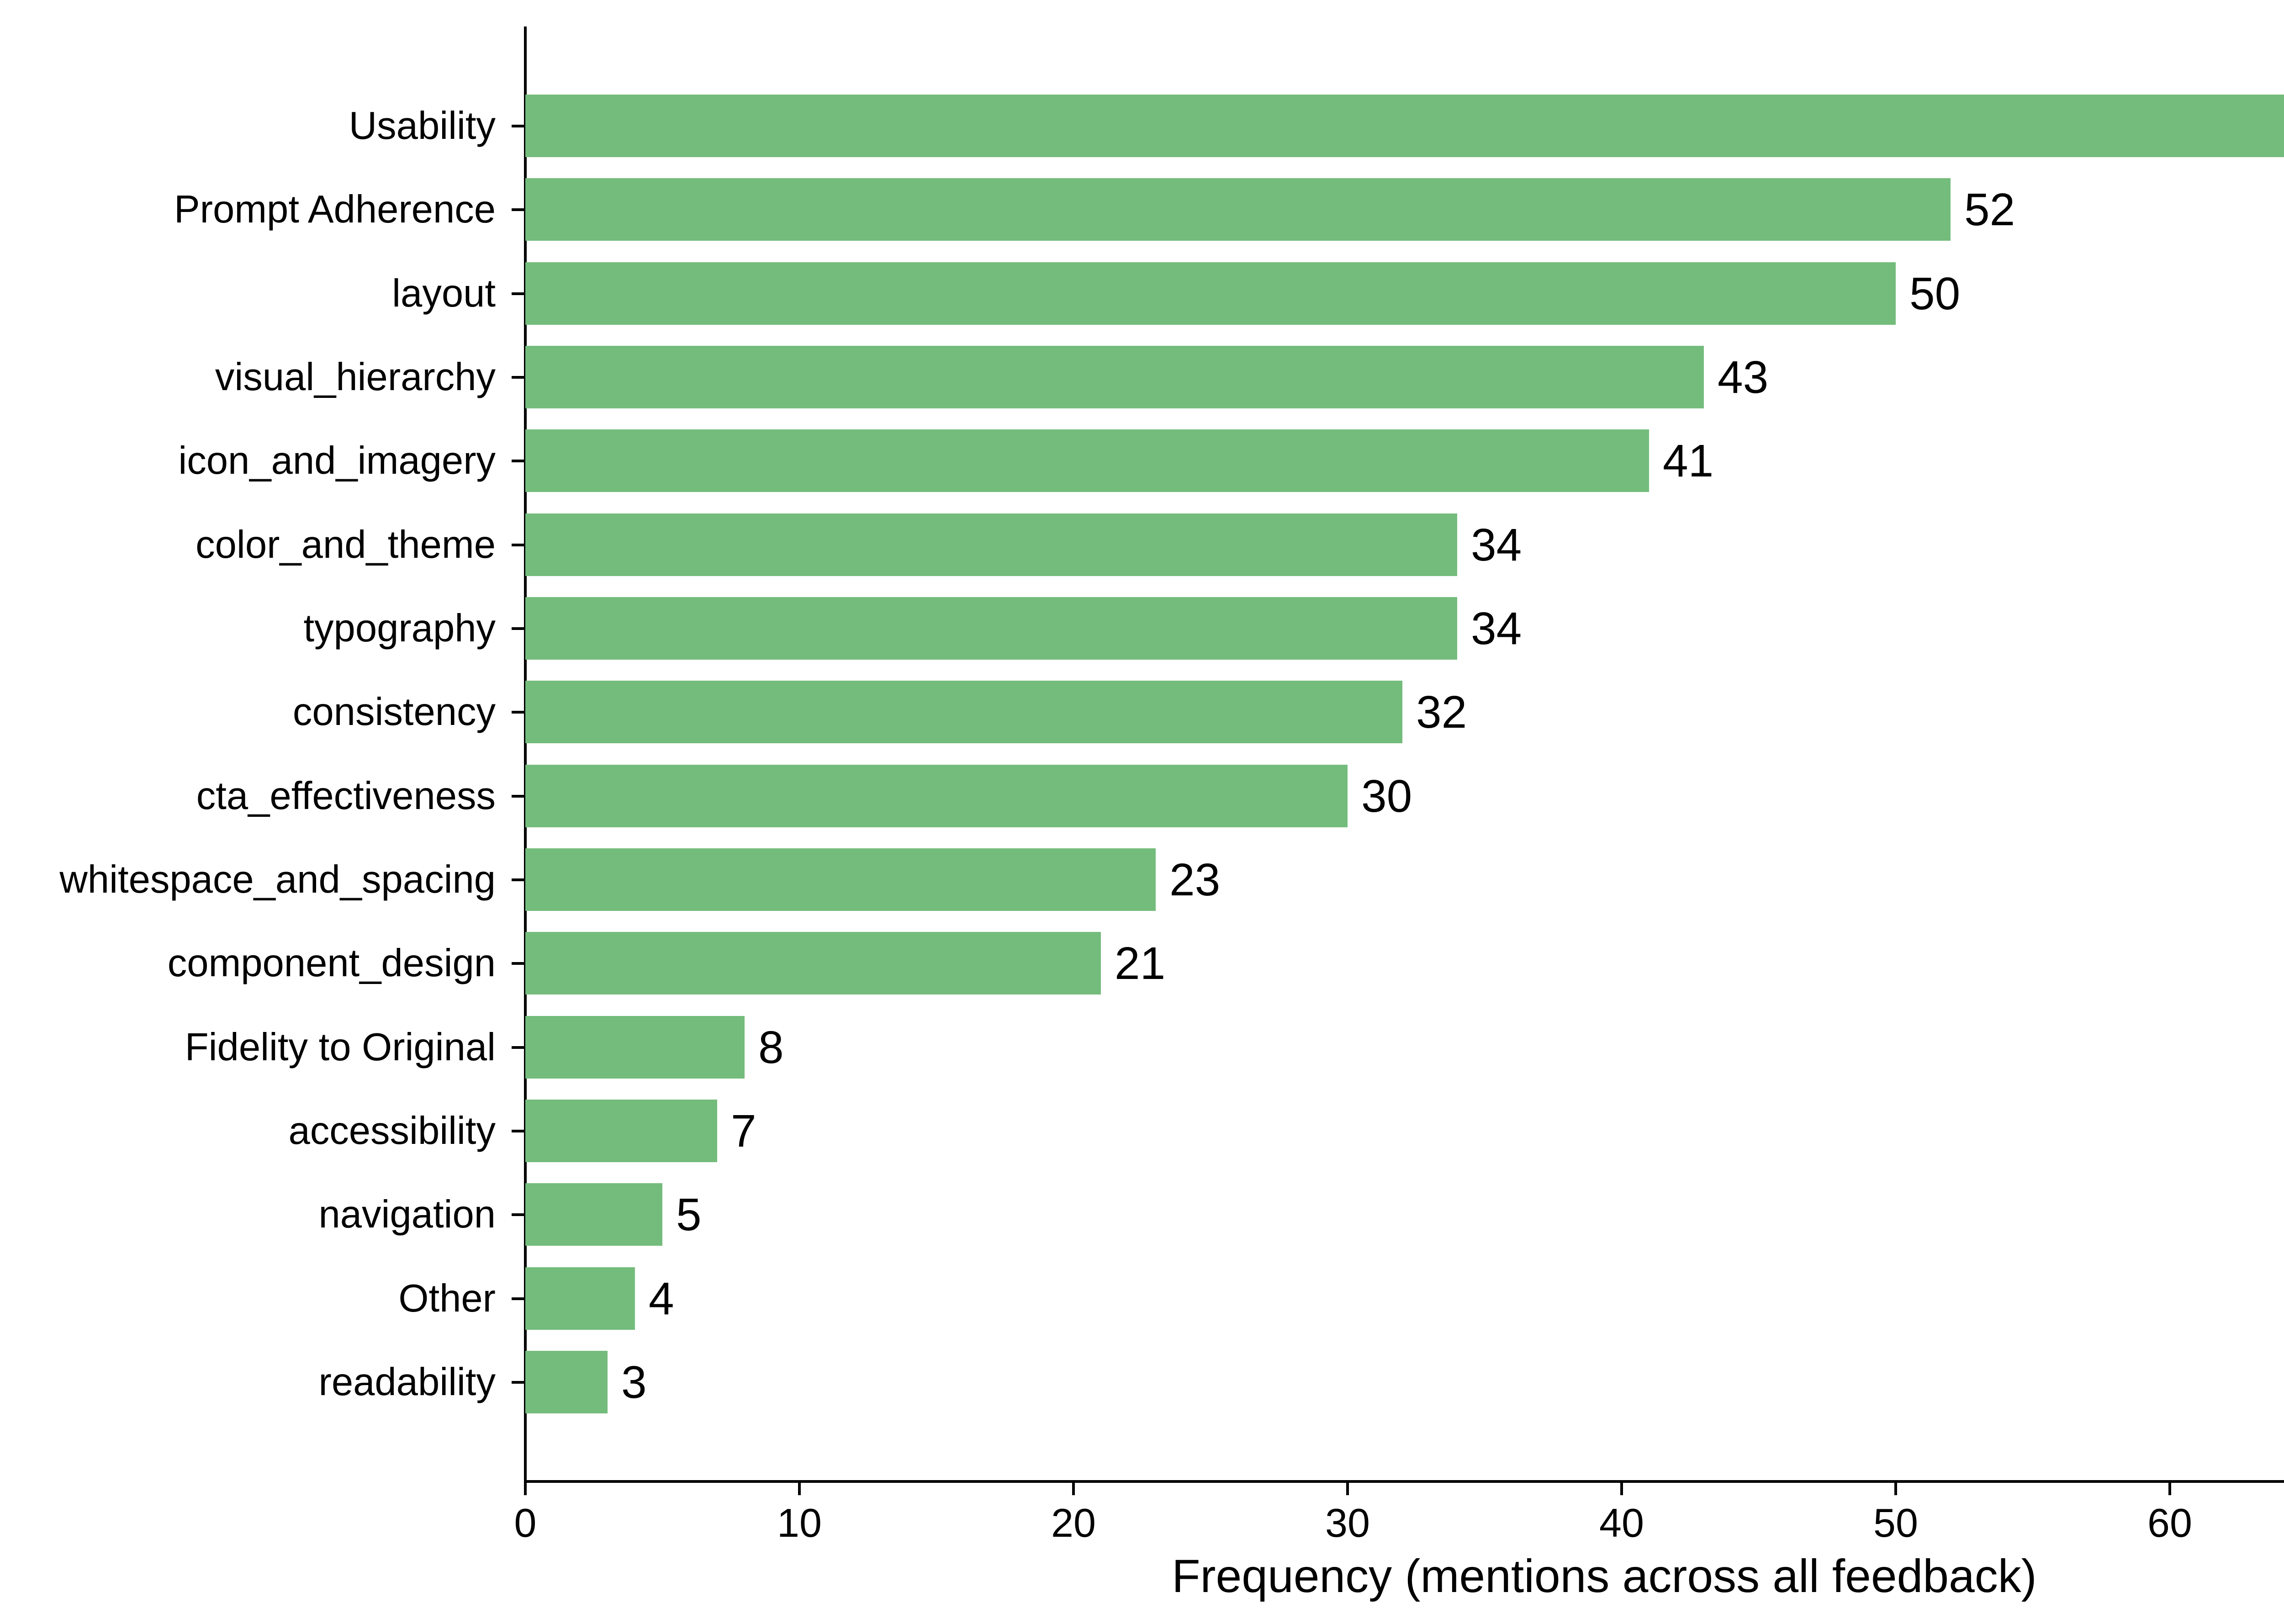  Describe the element at coordinates (689, 1214) in the screenshot. I see `bar-value-label: 5` at that location.